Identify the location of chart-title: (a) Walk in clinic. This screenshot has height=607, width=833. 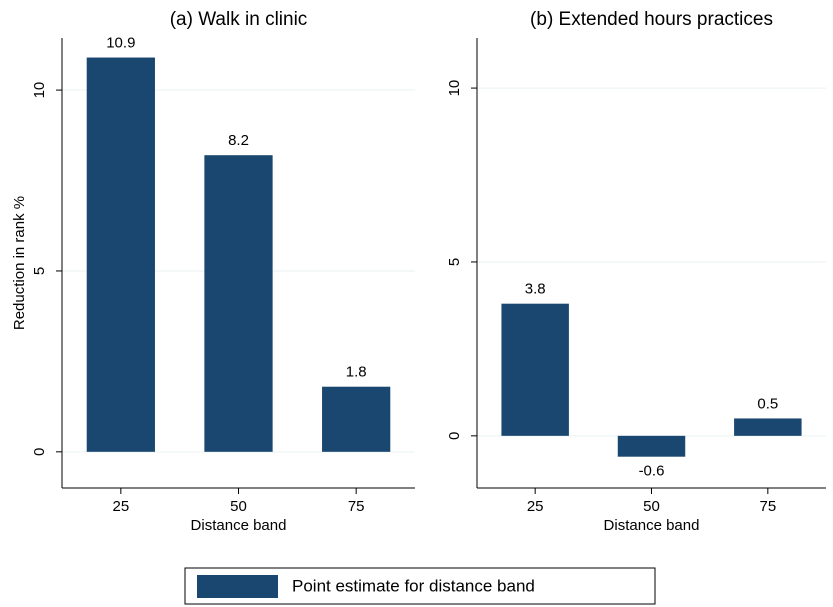
(239, 19).